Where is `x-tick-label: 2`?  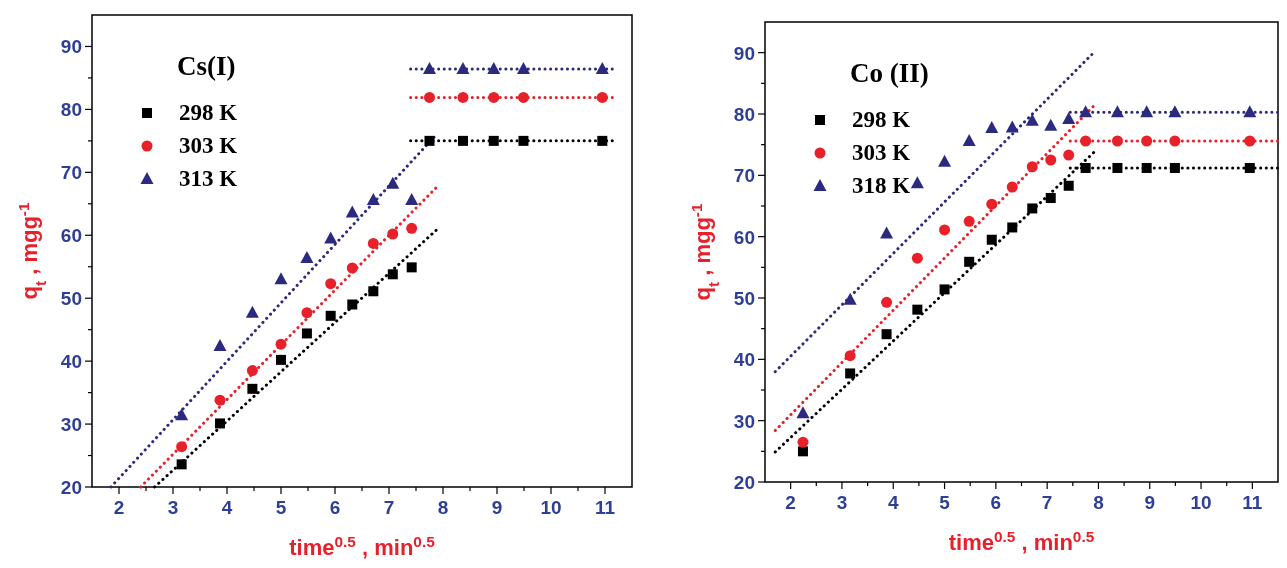 x-tick-label: 2 is located at coordinates (790, 502).